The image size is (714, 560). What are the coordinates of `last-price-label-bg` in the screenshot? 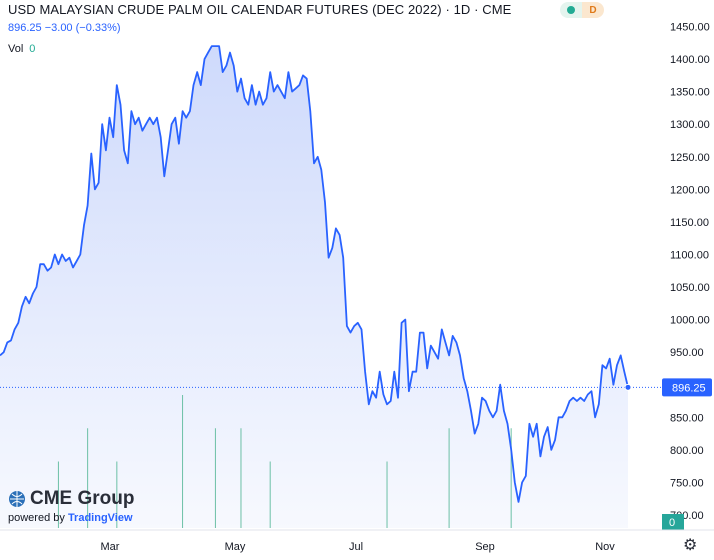 It's located at (687, 387).